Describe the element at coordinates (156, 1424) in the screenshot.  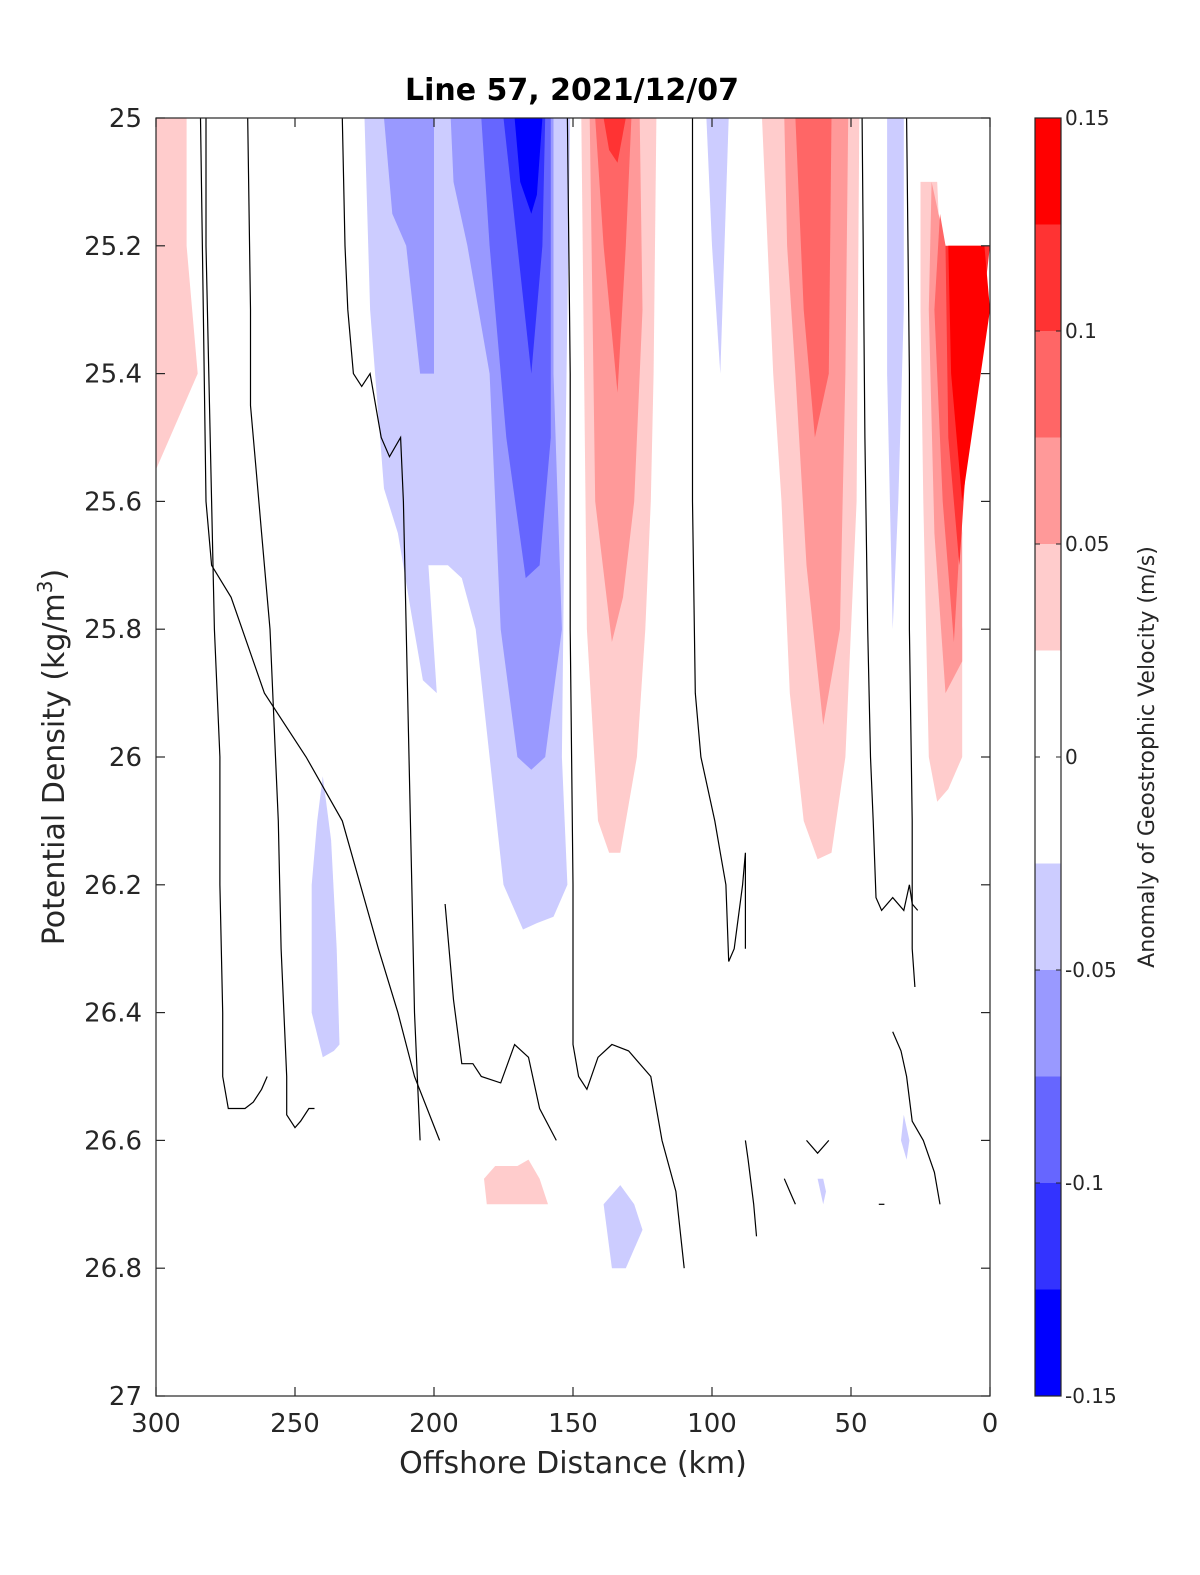
I see `x-tick-label: 300` at that location.